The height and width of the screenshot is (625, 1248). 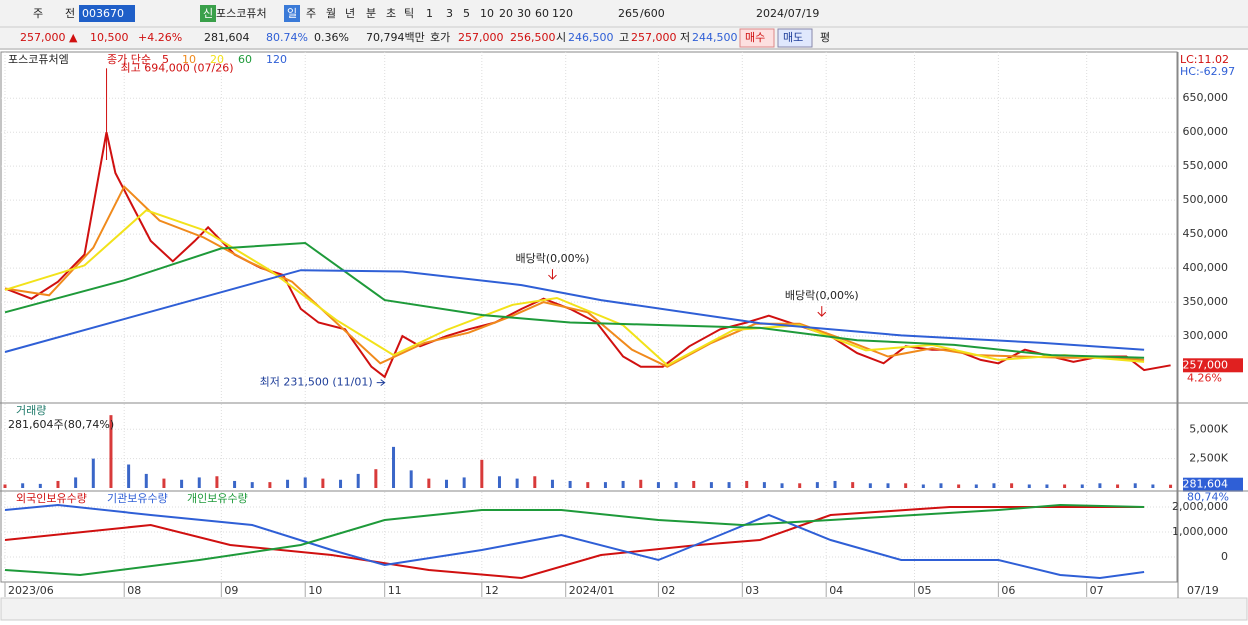 What do you see at coordinates (574, 543) in the screenshot?
I see `series-line` at bounding box center [574, 543].